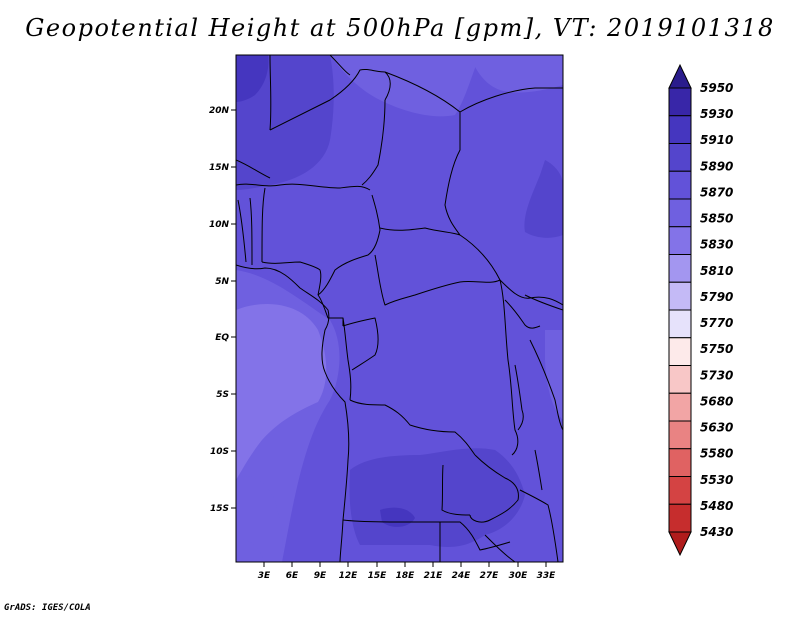 The height and width of the screenshot is (618, 800). I want to click on border-libya-west, so click(340, 65).